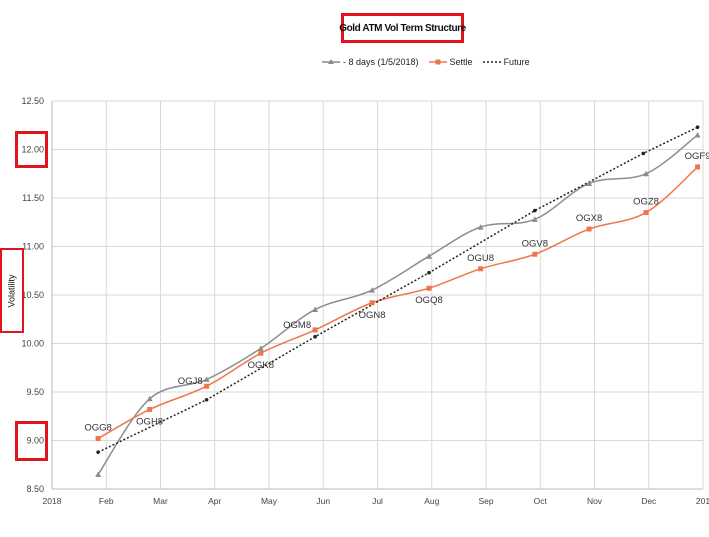 The height and width of the screenshot is (537, 709). I want to click on x-tick-labels: 2018 Feb Mar Apr May Jun Jul Aug Sep Oct Nov Dec 201, so click(376, 501).